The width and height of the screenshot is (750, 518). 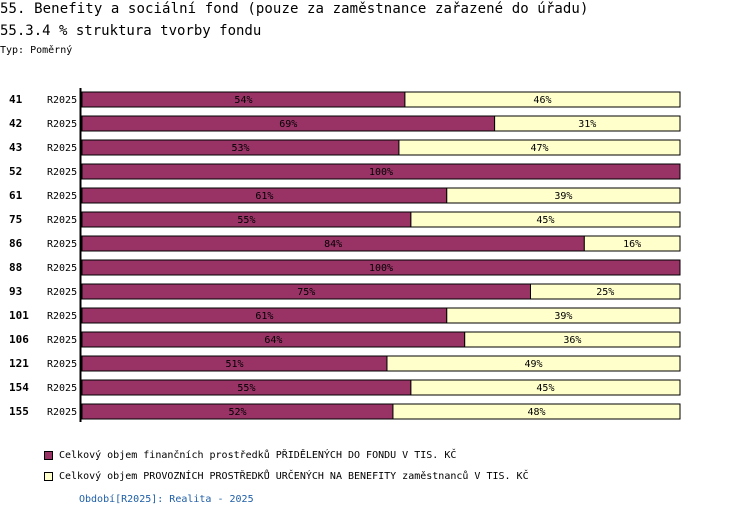 What do you see at coordinates (19, 387) in the screenshot?
I see `category-label: 154` at bounding box center [19, 387].